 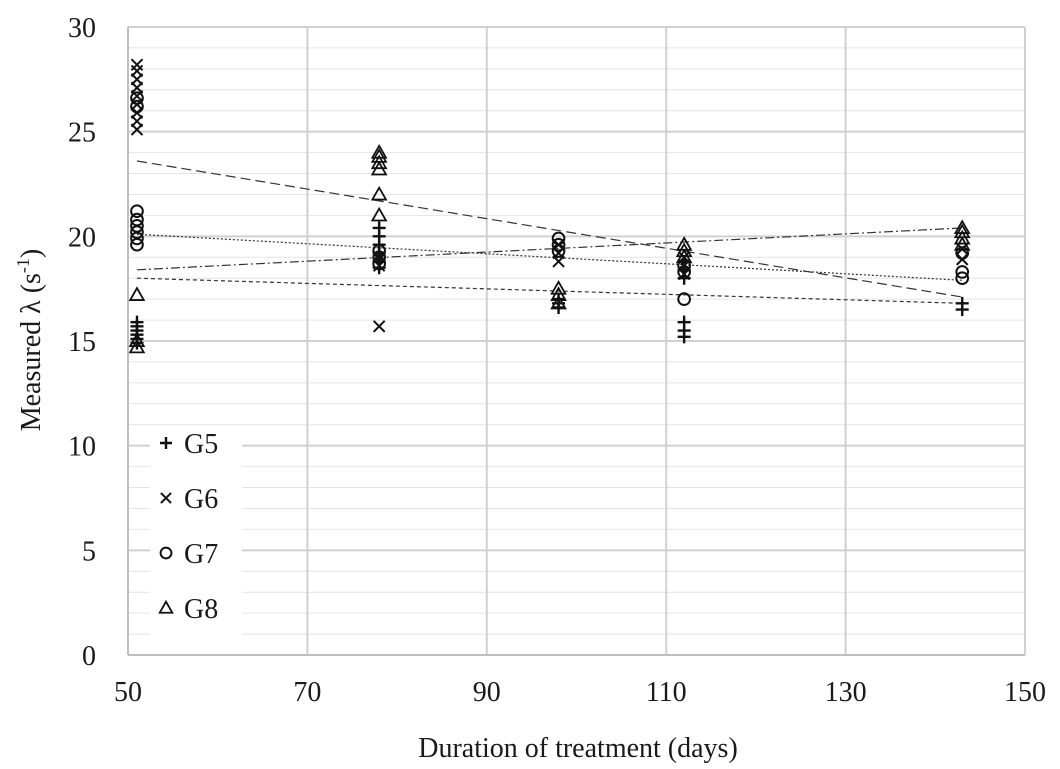 What do you see at coordinates (846, 692) in the screenshot?
I see `x-tick-label: 130` at bounding box center [846, 692].